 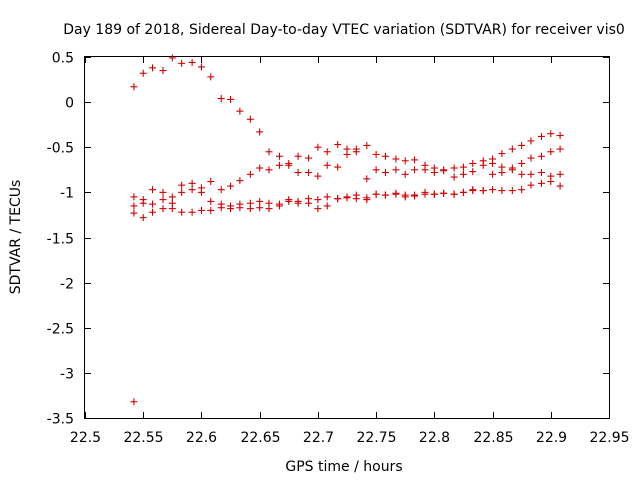 What do you see at coordinates (609, 438) in the screenshot?
I see `x-tick-label: 22.95` at bounding box center [609, 438].